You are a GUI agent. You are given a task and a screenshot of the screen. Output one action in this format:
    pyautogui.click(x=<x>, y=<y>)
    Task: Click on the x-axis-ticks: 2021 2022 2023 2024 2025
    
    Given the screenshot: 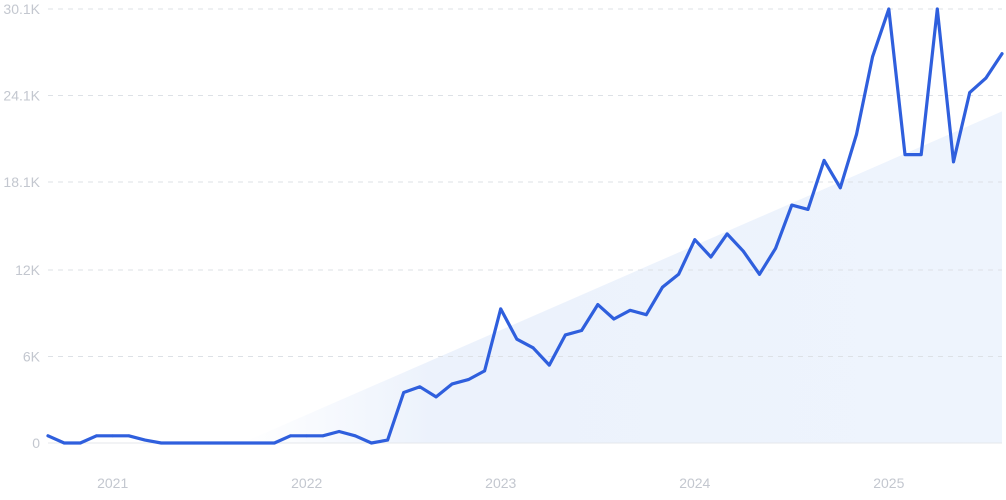 What is the action you would take?
    pyautogui.click(x=500, y=483)
    